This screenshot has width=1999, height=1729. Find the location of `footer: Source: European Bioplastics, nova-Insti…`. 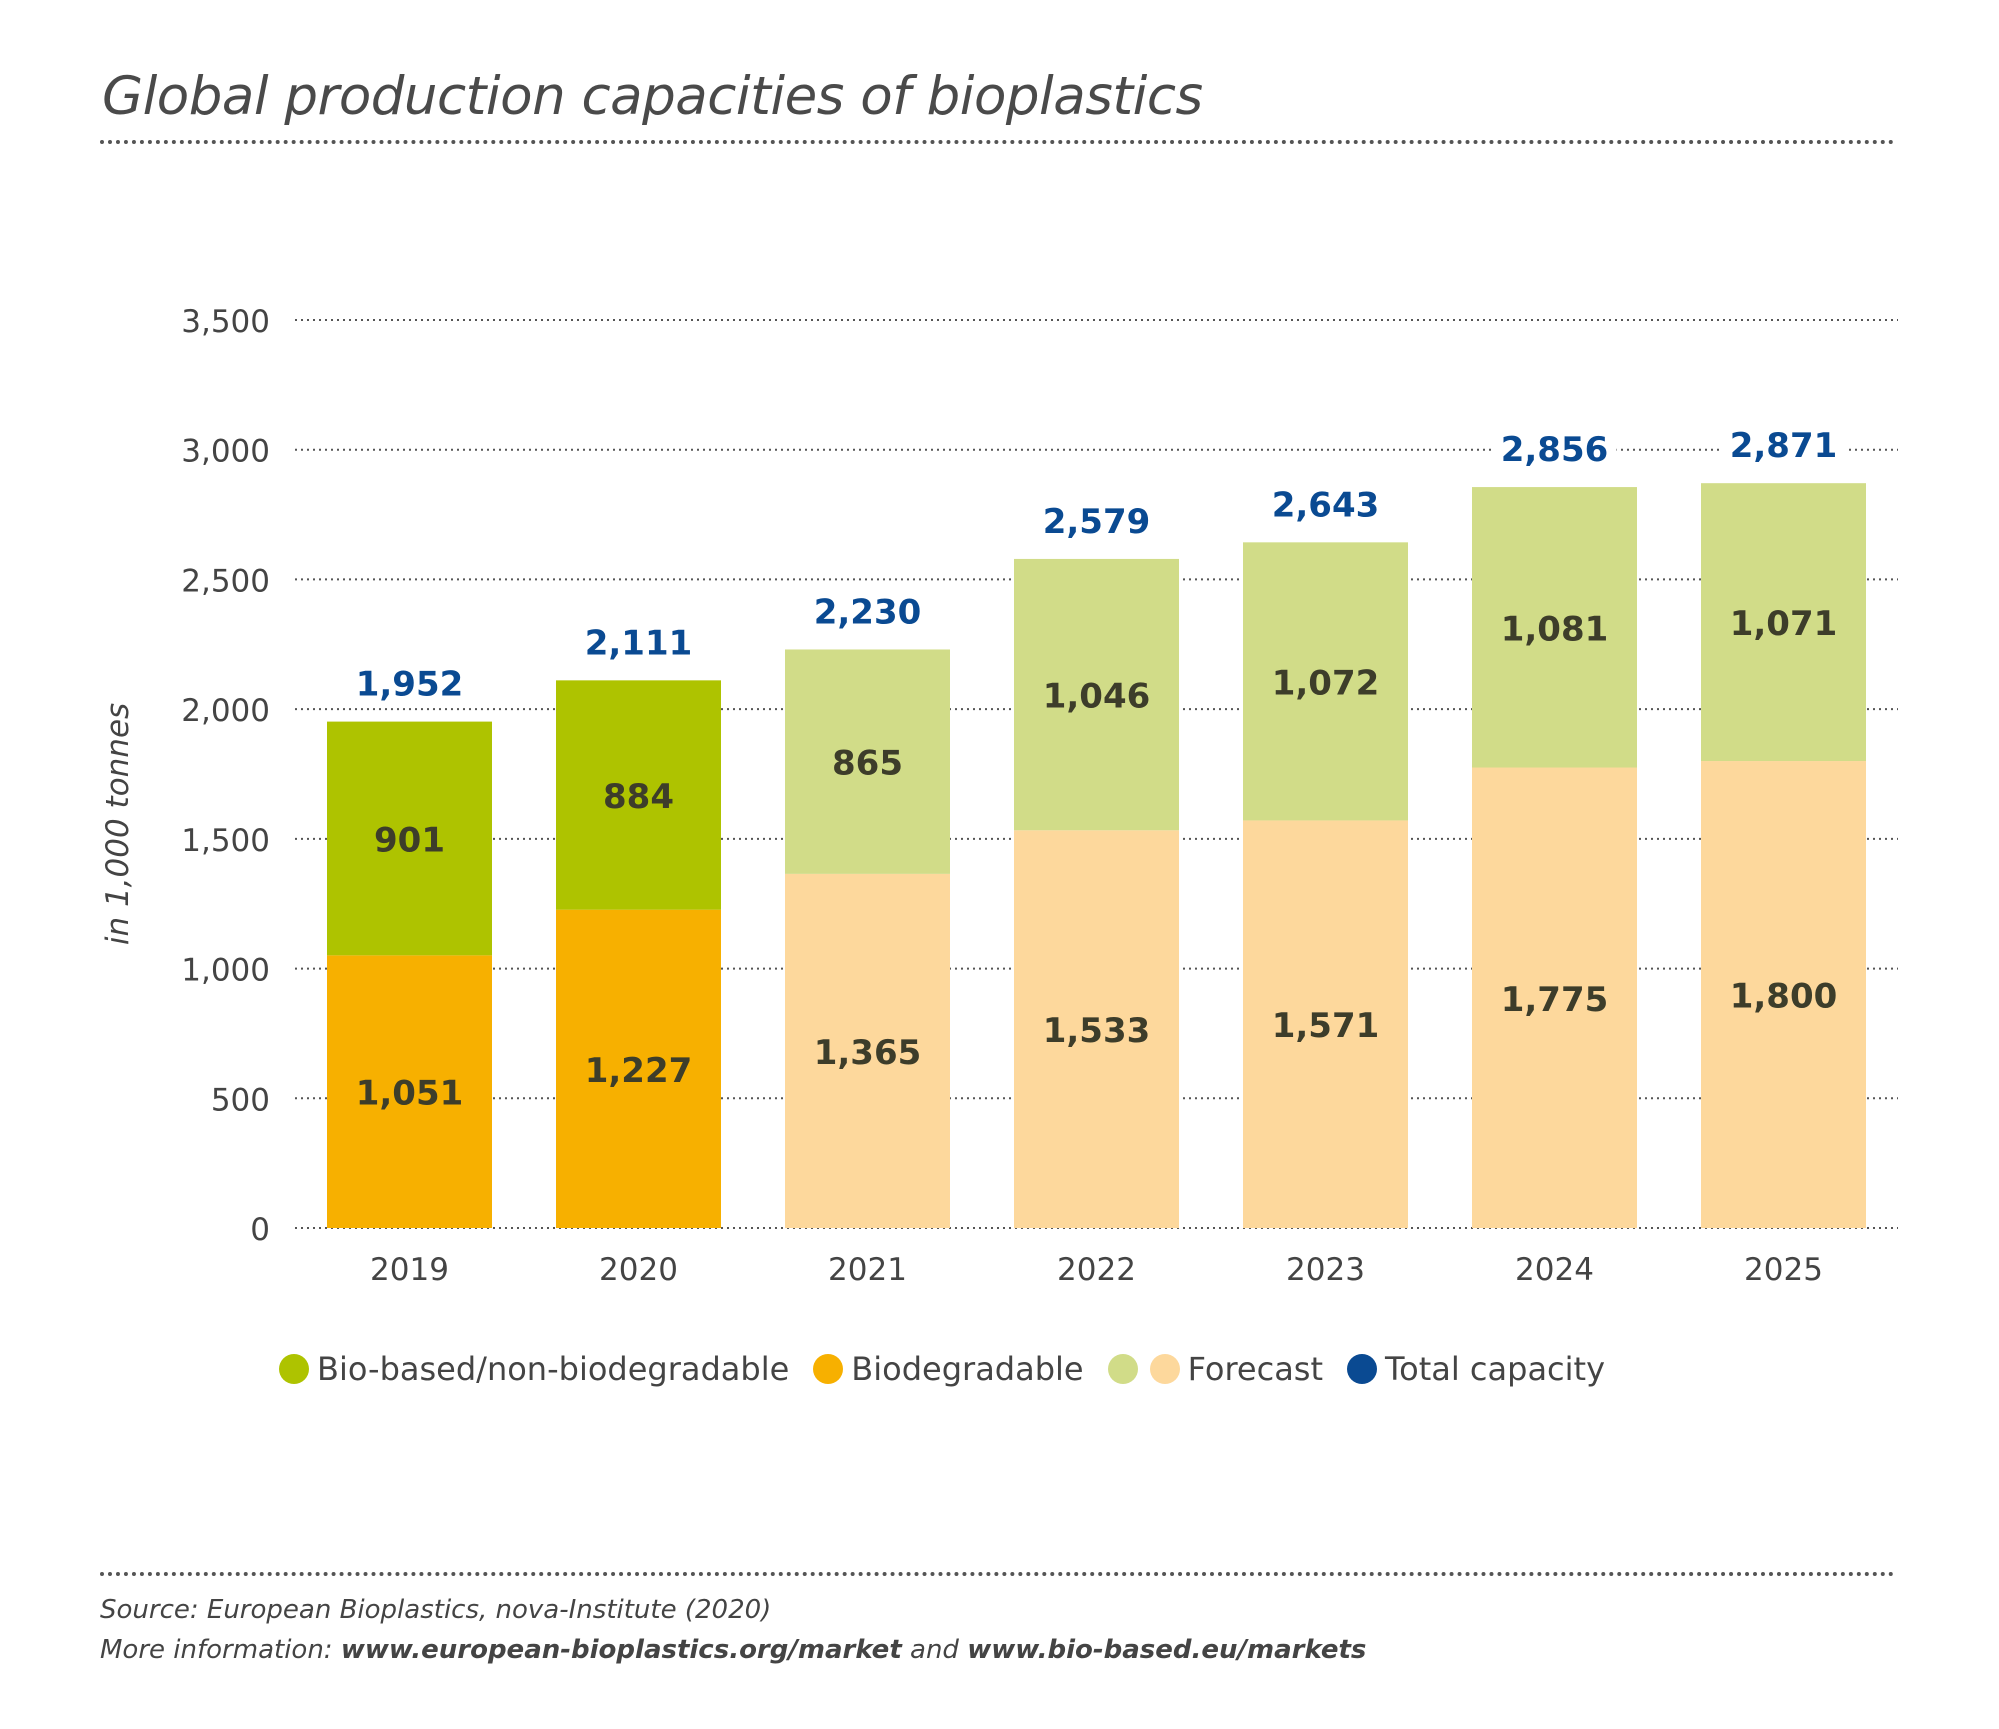

footer: Source: European Bioplastics, nova-Insti… is located at coordinates (733, 1630).